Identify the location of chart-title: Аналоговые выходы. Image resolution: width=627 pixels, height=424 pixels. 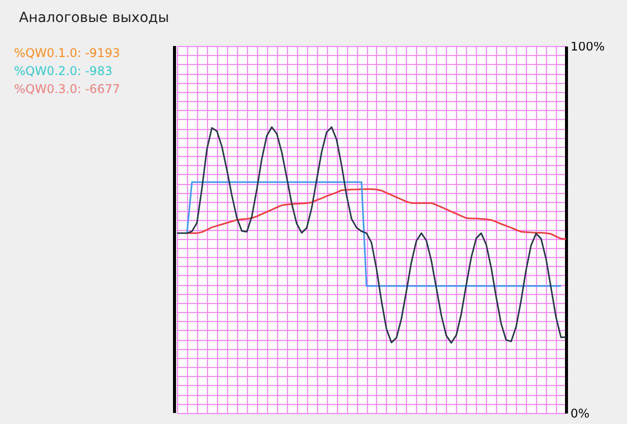
(94, 18).